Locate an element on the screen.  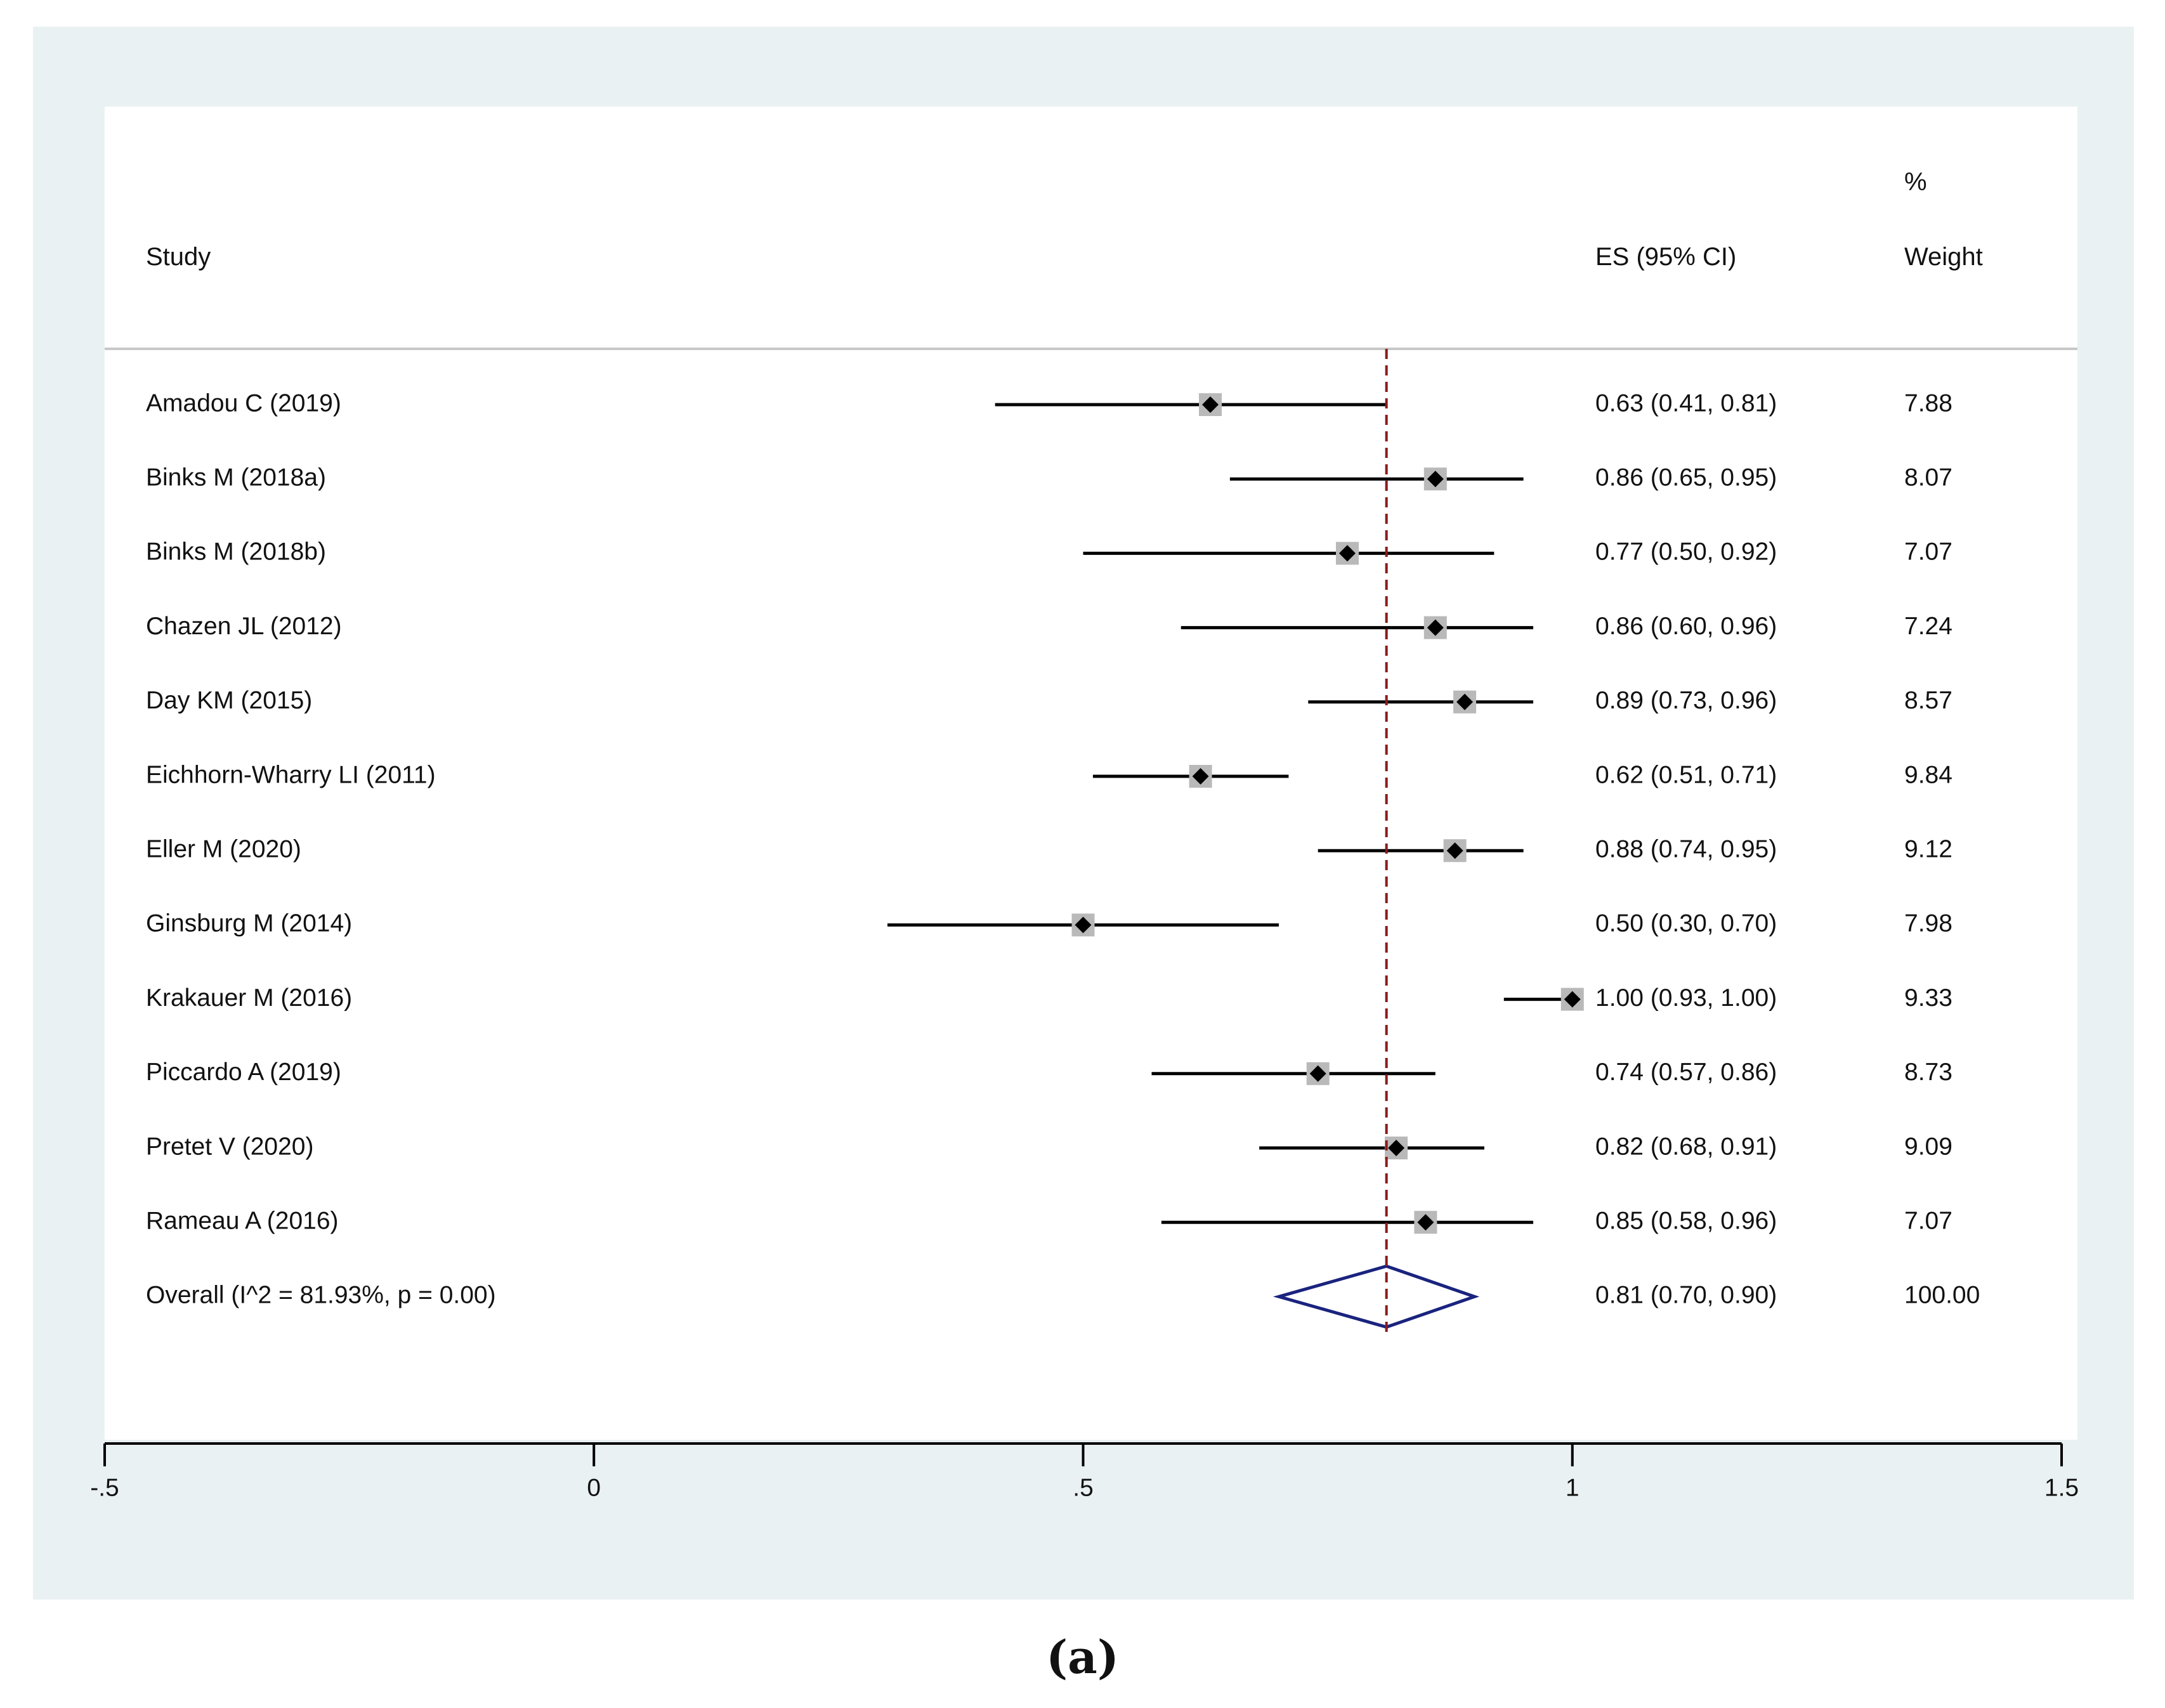
overall-diamond is located at coordinates (1376, 1296).